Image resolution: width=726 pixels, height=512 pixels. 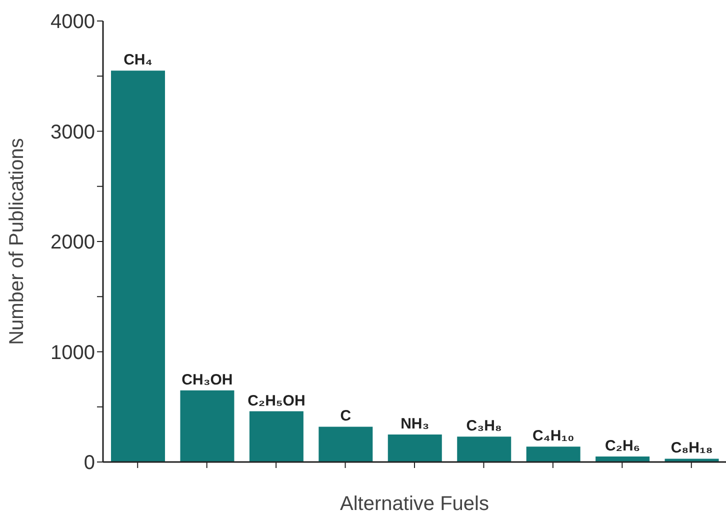 I want to click on x-tick-label: C, so click(x=346, y=416).